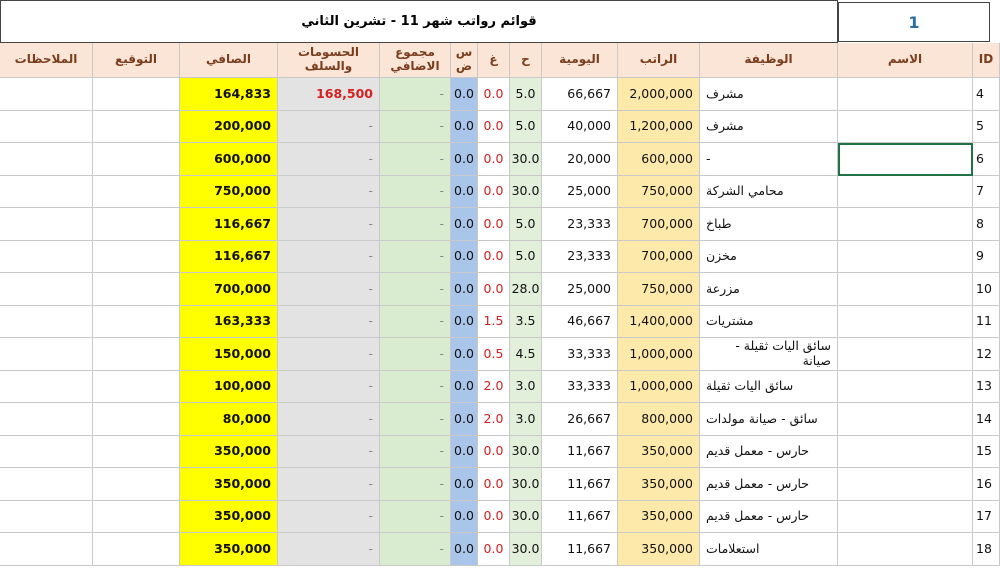 The height and width of the screenshot is (574, 1000). What do you see at coordinates (769, 94) in the screenshot?
I see `cell: مشرف` at bounding box center [769, 94].